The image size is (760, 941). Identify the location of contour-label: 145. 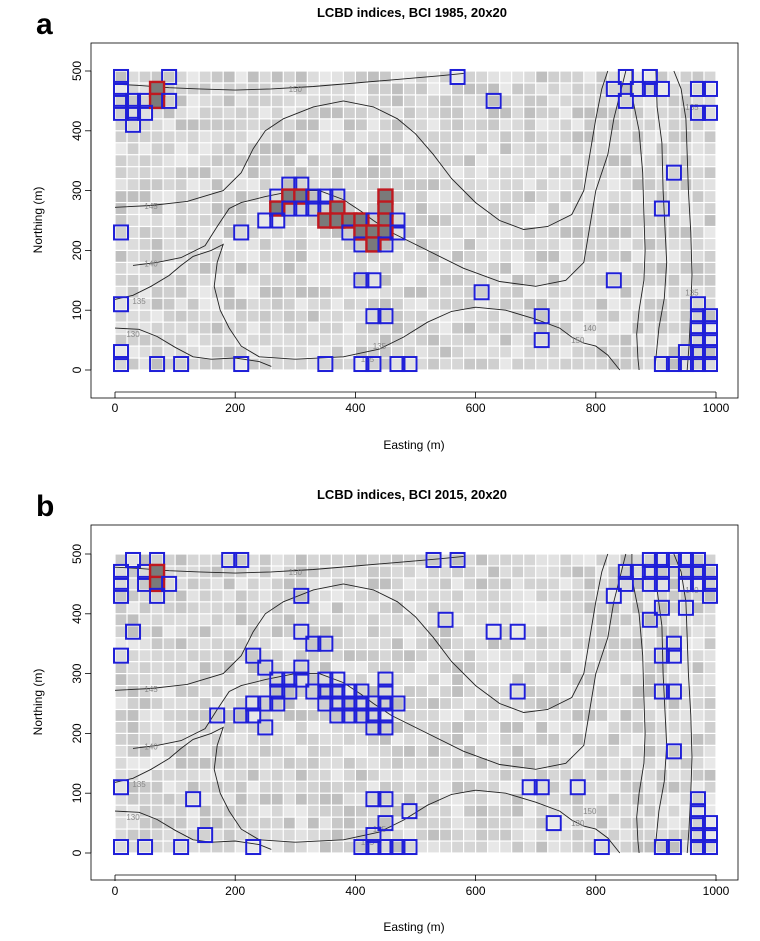
(151, 206).